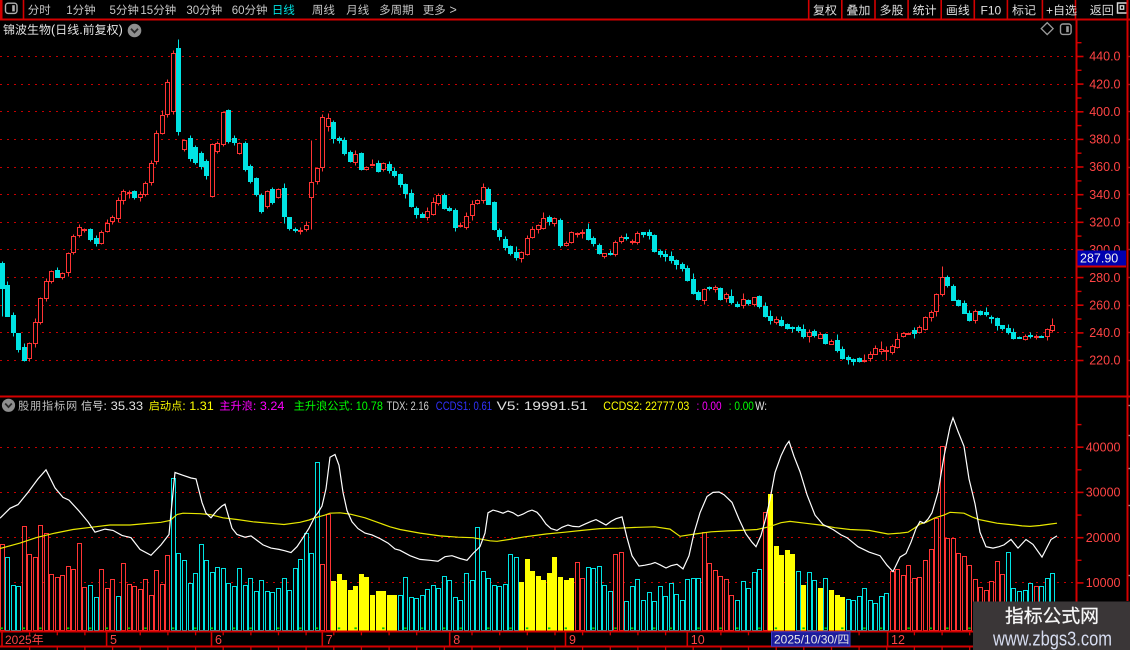  I want to click on svg-text: 40000, so click(1103, 447).